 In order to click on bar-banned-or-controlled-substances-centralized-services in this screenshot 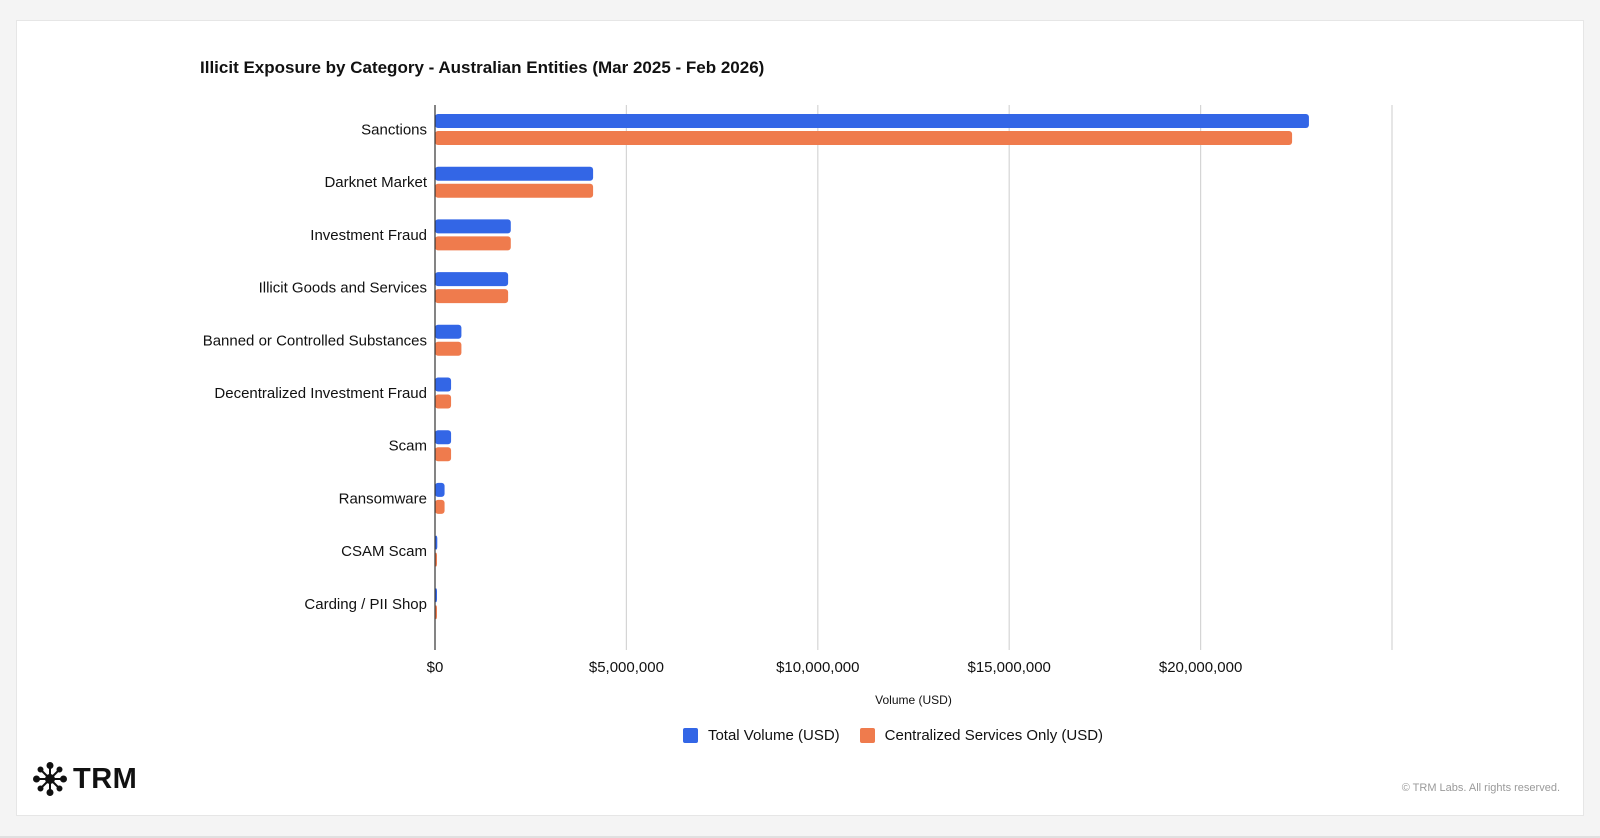, I will do `click(448, 348)`.